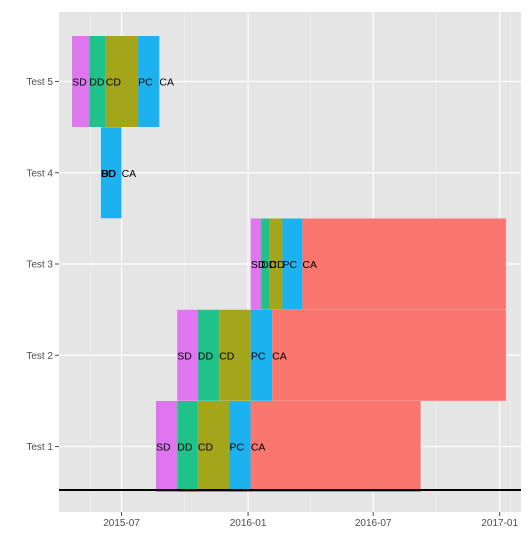 The width and height of the screenshot is (532, 548). I want to click on y-tick-label: Test 2, so click(39, 356).